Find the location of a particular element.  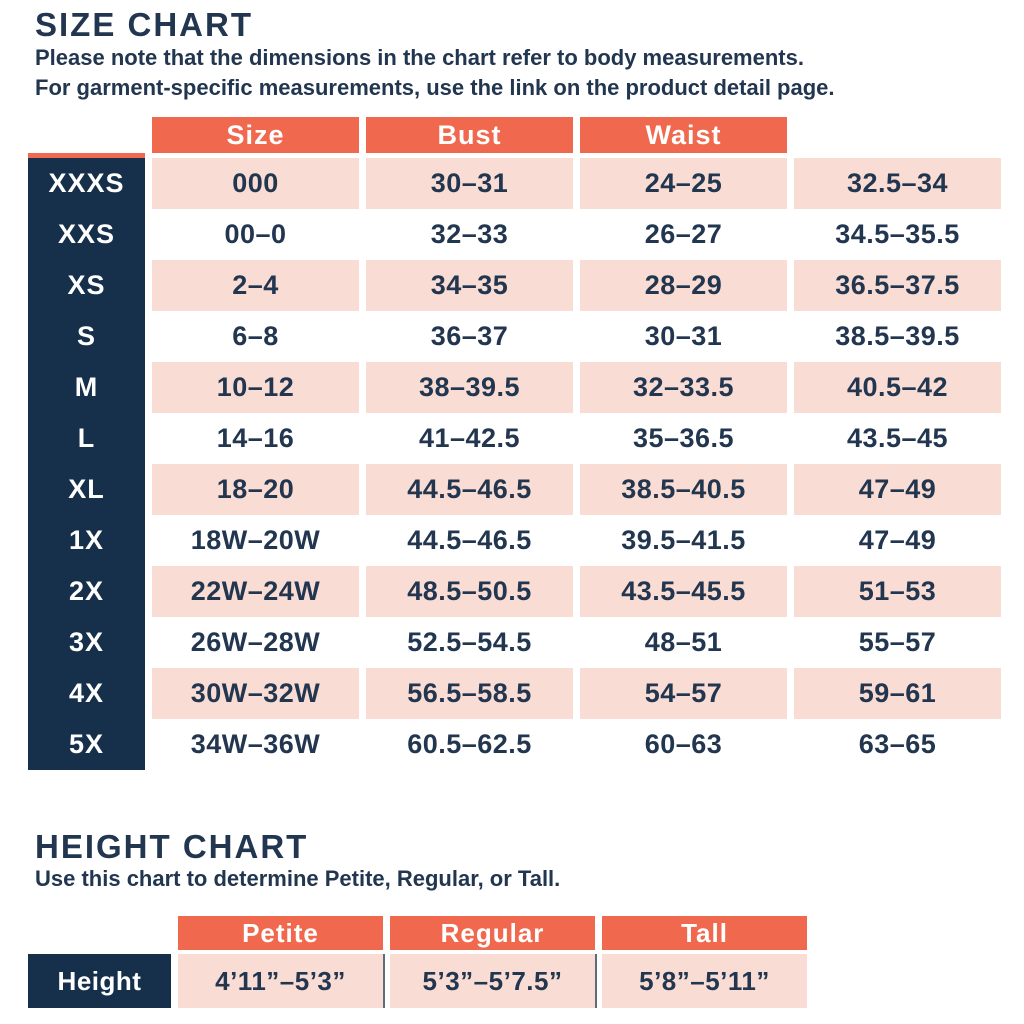

column-header-size: Size is located at coordinates (255, 135).